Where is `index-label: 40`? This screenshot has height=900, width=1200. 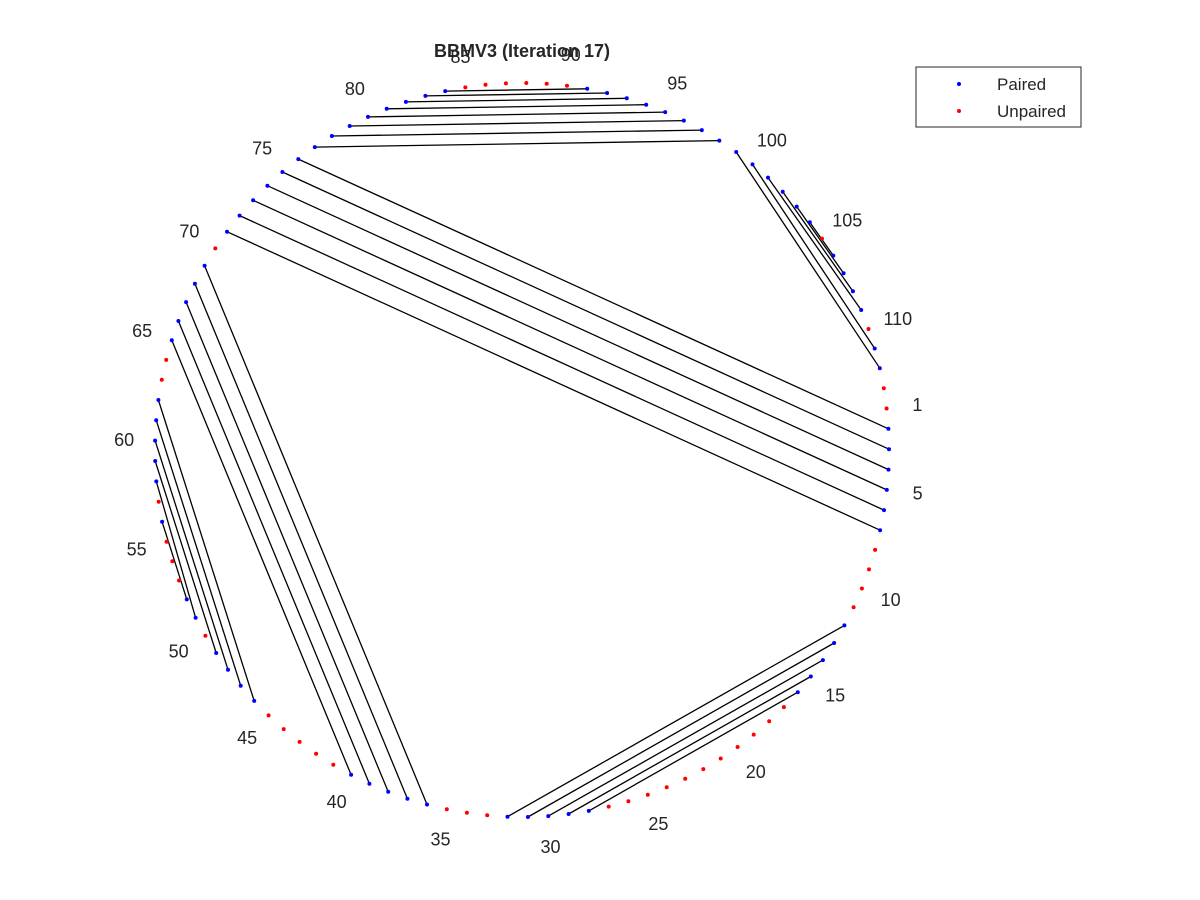
index-label: 40 is located at coordinates (337, 802).